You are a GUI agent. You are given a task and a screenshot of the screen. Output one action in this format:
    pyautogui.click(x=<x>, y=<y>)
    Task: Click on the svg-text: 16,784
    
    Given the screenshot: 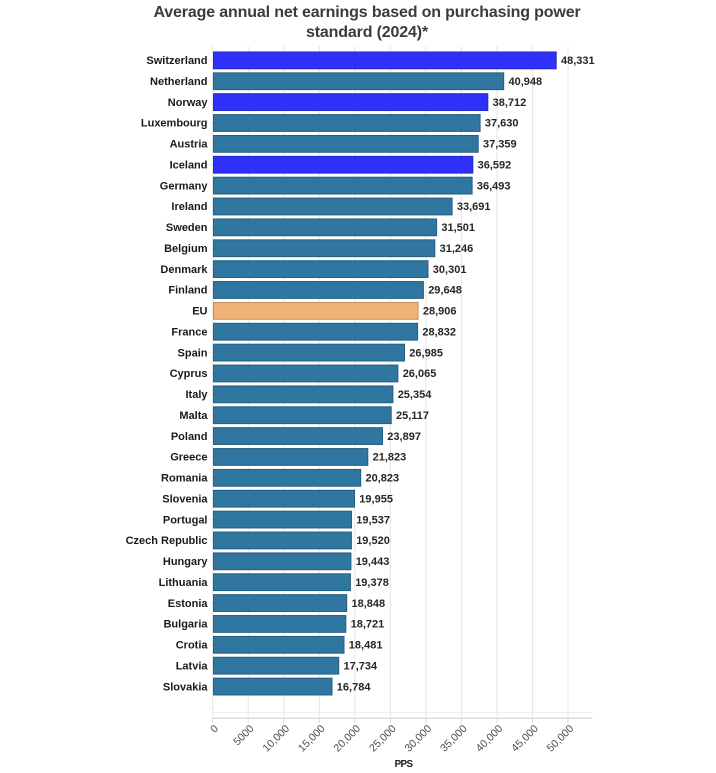 What is the action you would take?
    pyautogui.click(x=354, y=687)
    